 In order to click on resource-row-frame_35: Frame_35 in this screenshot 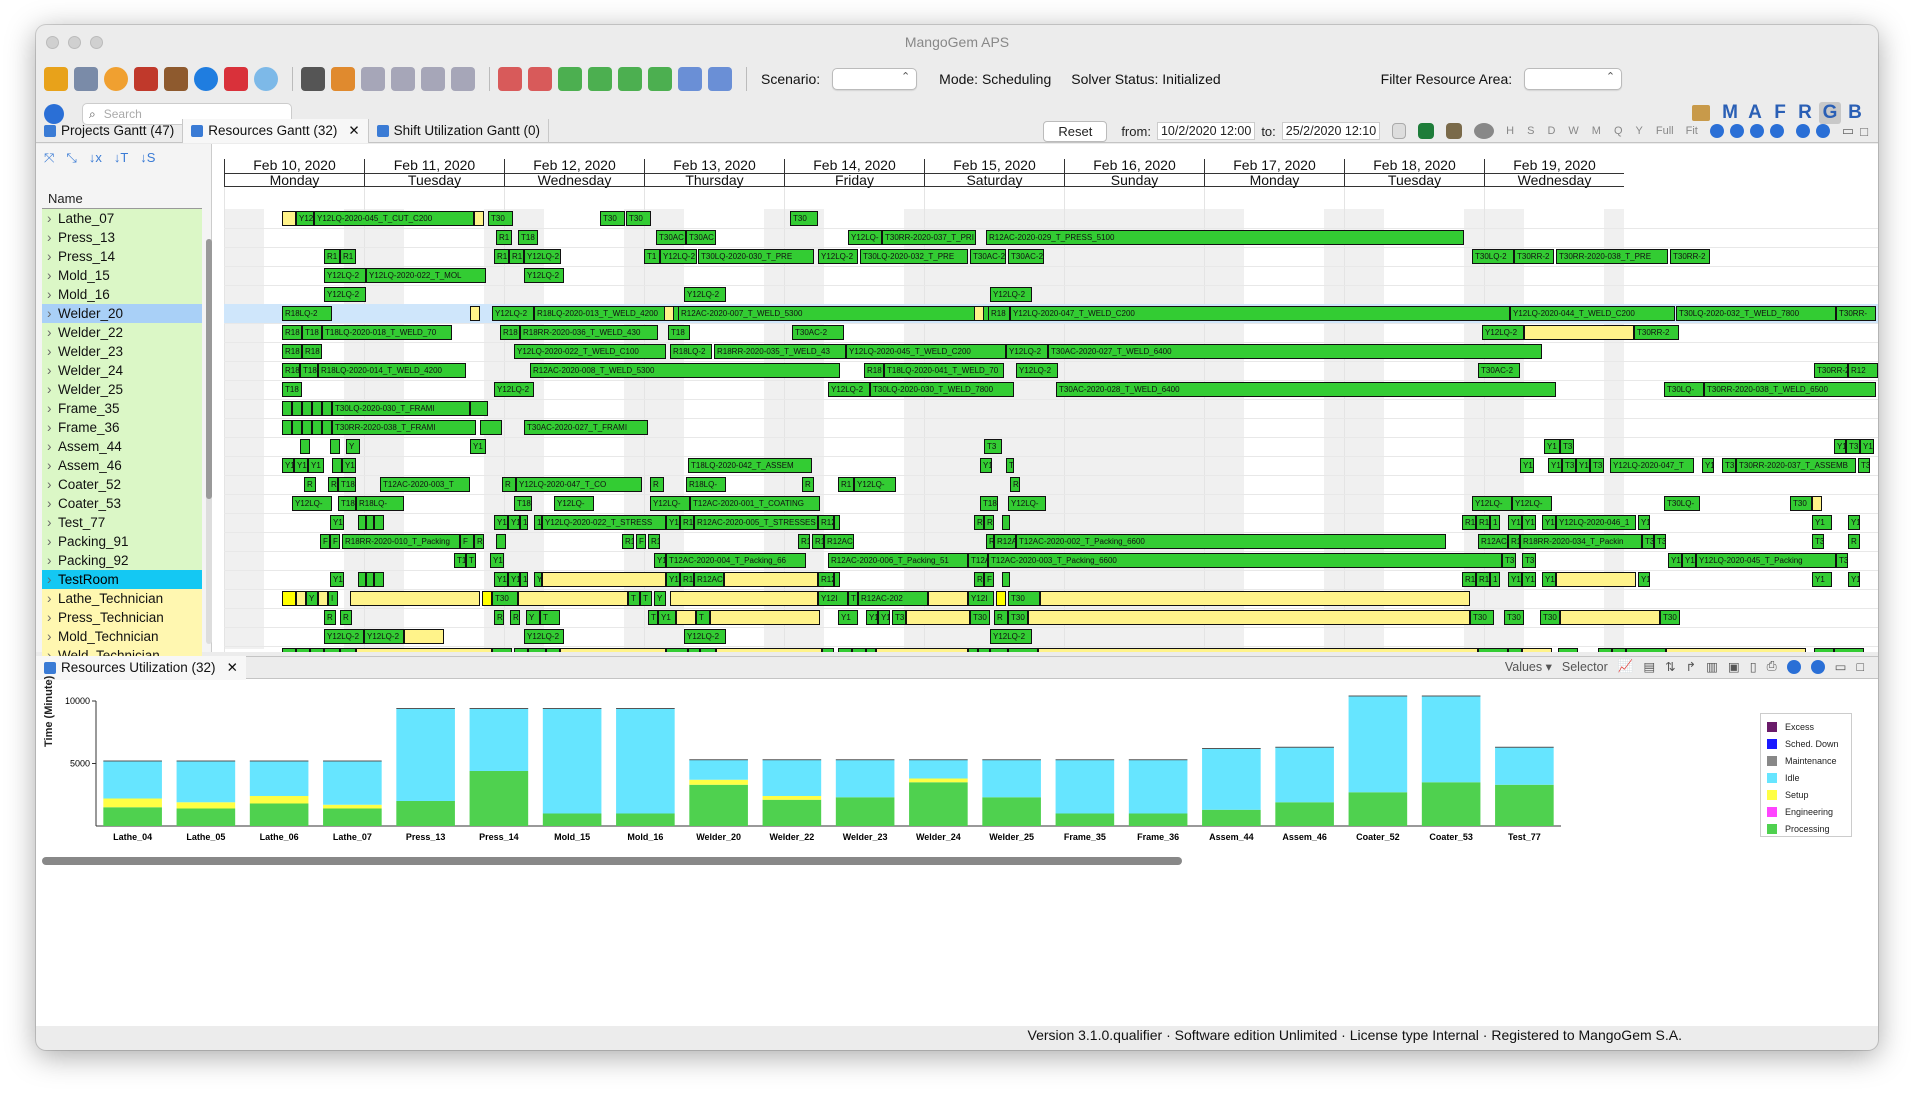, I will do `click(122, 408)`.